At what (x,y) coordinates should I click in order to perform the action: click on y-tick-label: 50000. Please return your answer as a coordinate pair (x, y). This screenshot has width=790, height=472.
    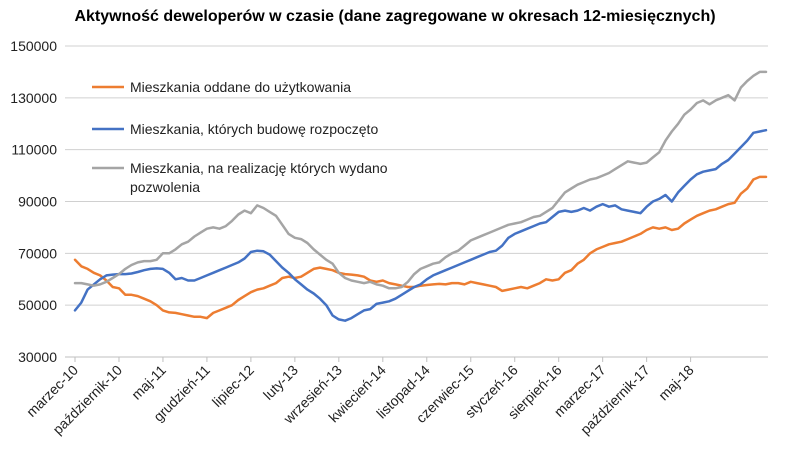
    Looking at the image, I should click on (37, 305).